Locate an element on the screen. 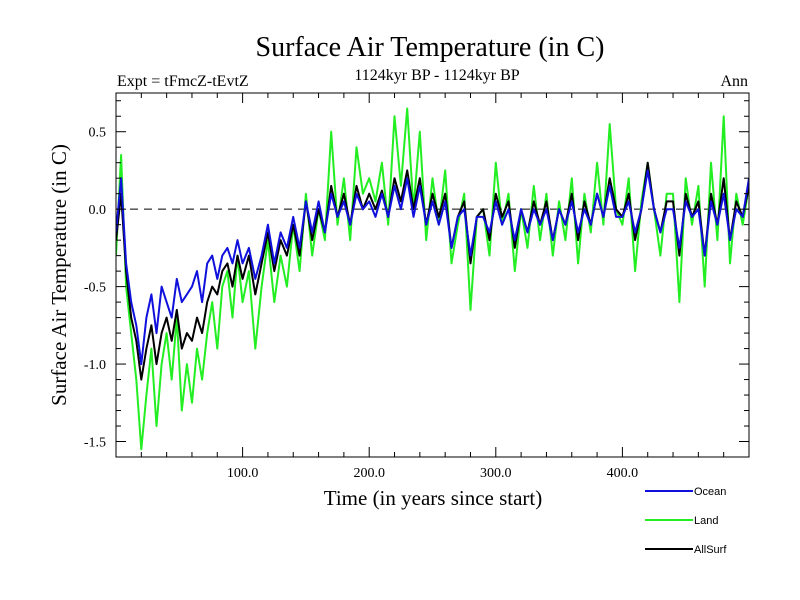 The height and width of the screenshot is (600, 800). y-tick-label: -1.5 is located at coordinates (95, 443).